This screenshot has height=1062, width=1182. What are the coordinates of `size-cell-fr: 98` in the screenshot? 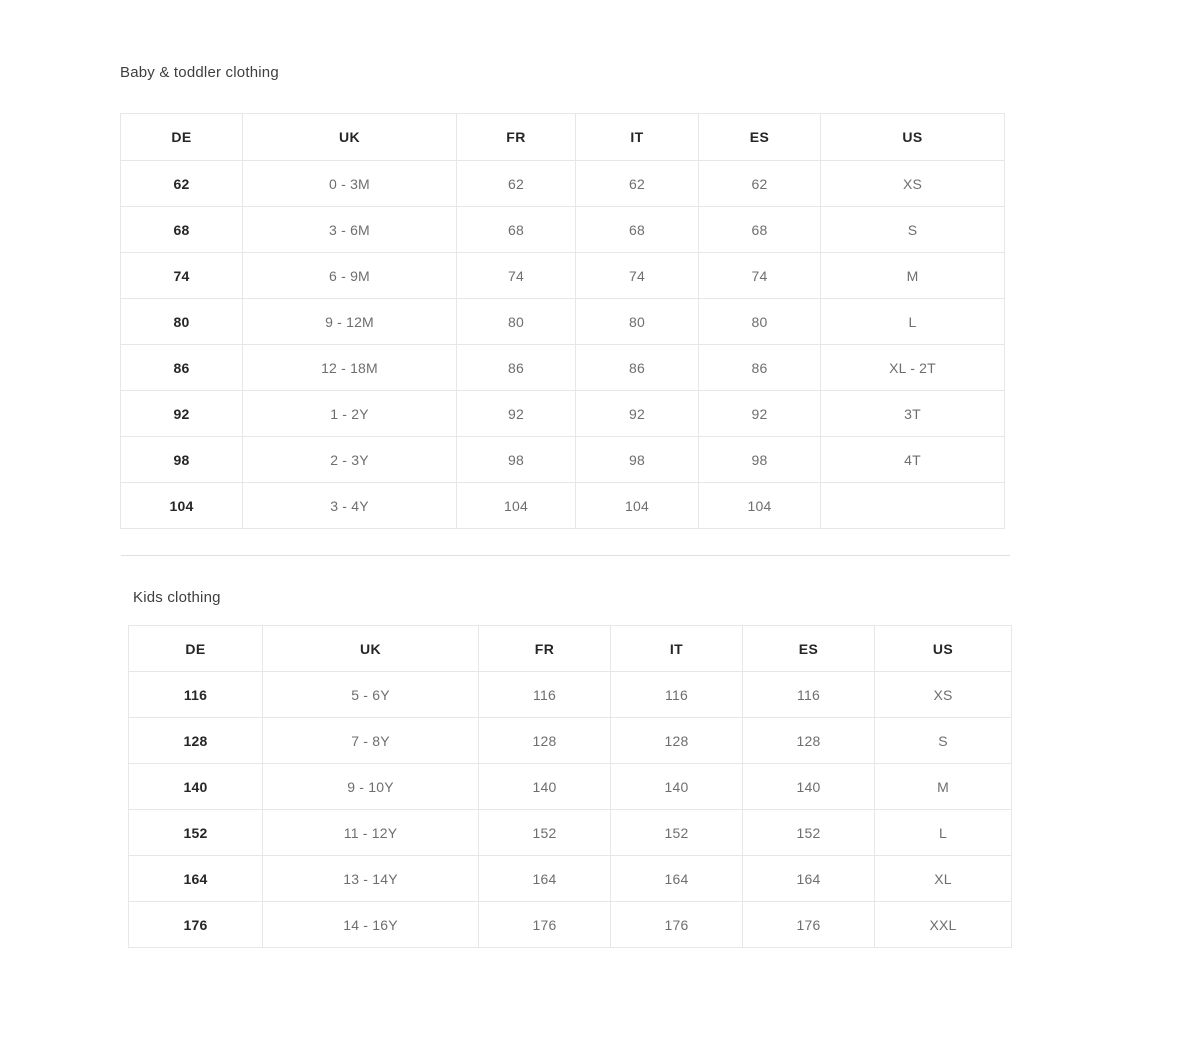 It's located at (516, 459).